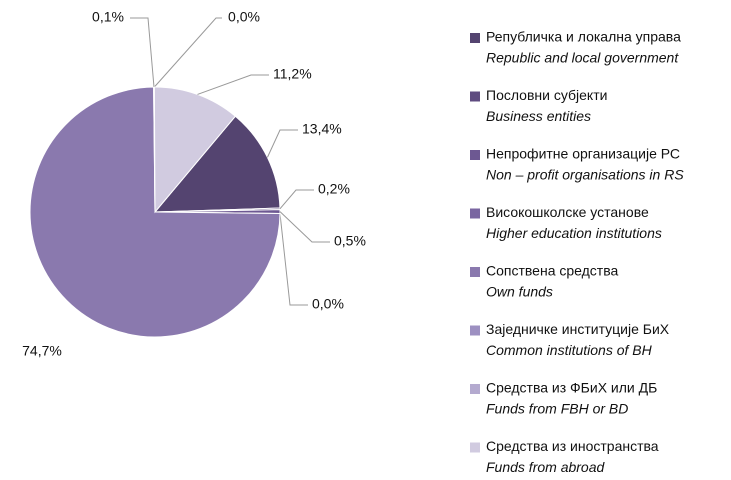  Describe the element at coordinates (334, 189) in the screenshot. I see `data-label: 0,2%` at that location.